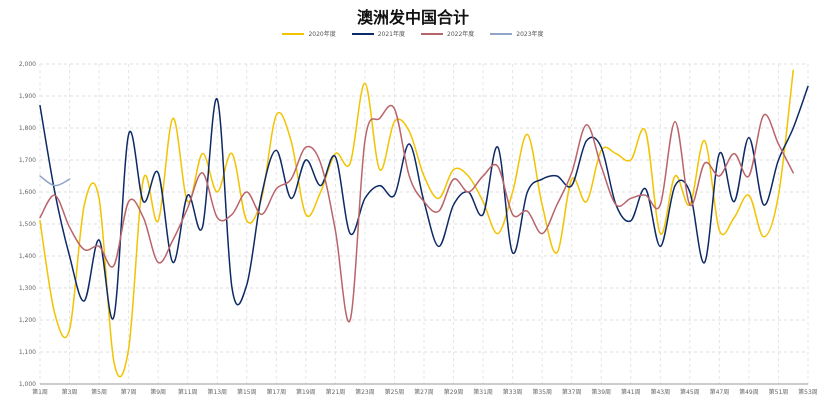 The width and height of the screenshot is (826, 401). Describe the element at coordinates (293, 33) in the screenshot. I see `legend-swatch-2020` at that location.